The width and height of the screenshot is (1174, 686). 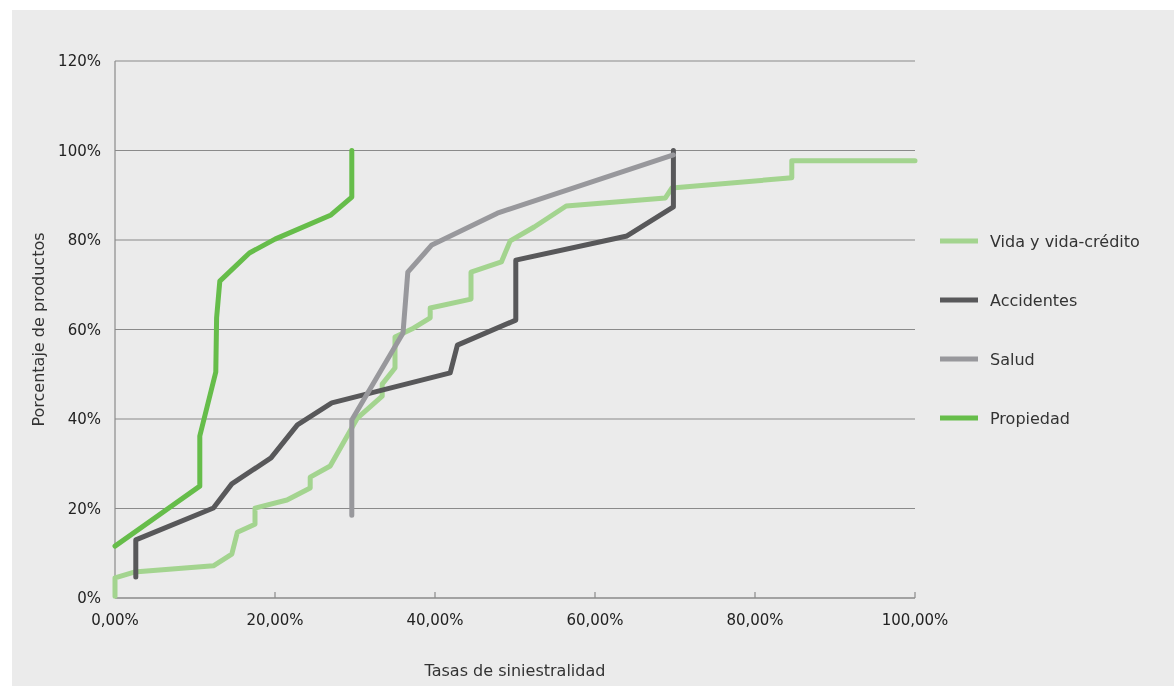 I want to click on x-tick-label: 100,00%, so click(x=915, y=620).